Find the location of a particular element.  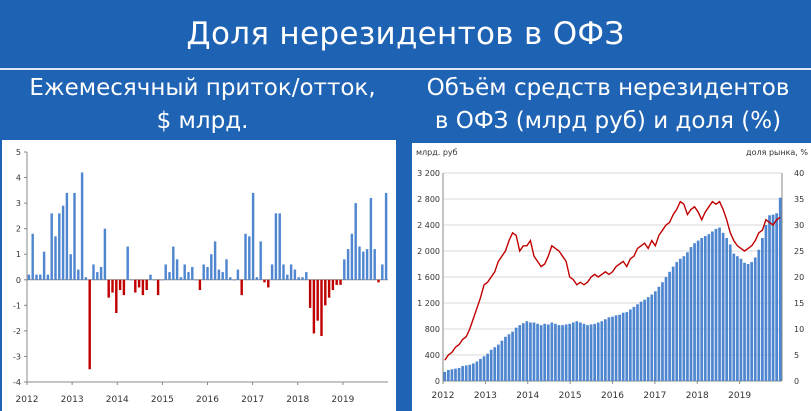

y-tick-label: 3 is located at coordinates (18, 203).